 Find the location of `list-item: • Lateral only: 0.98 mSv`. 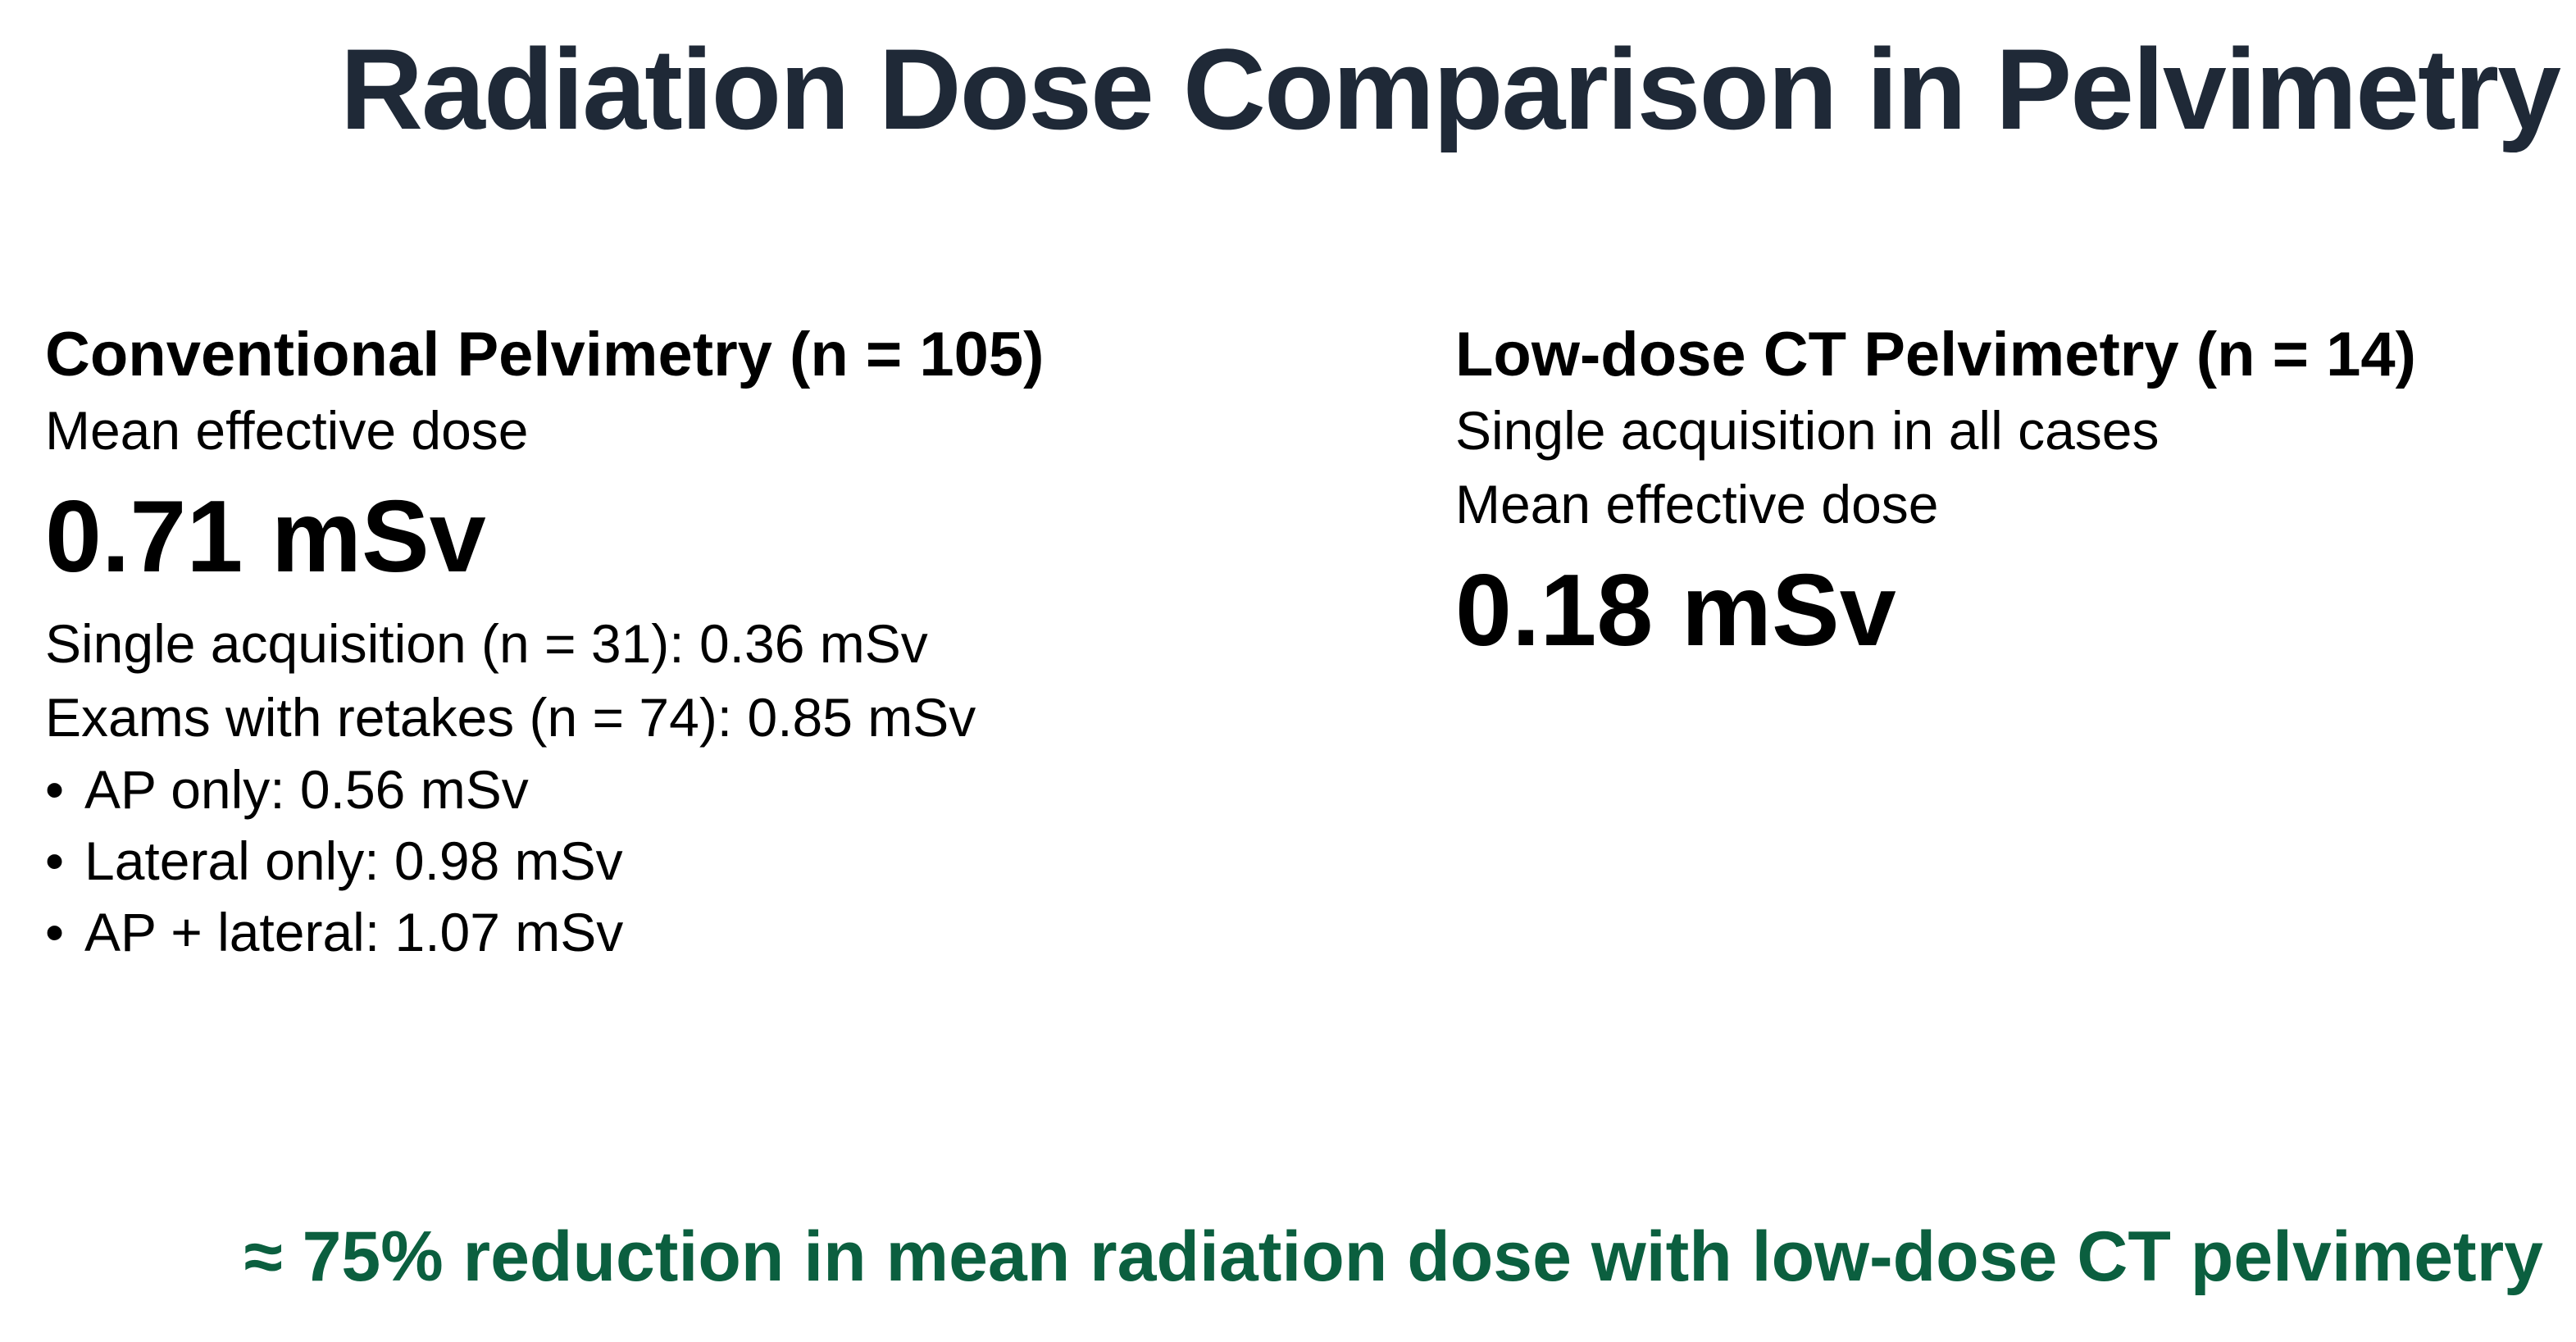

list-item: • Lateral only: 0.98 mSv is located at coordinates (545, 861).